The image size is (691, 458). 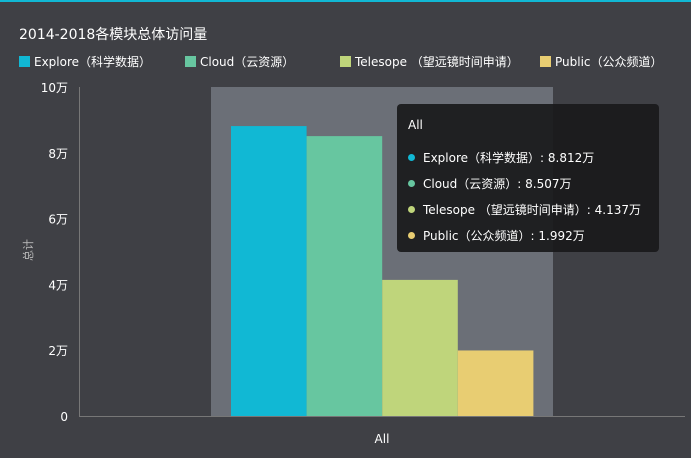 I want to click on tooltip-row: Explore（科学数据）: 8.812万, so click(x=528, y=157).